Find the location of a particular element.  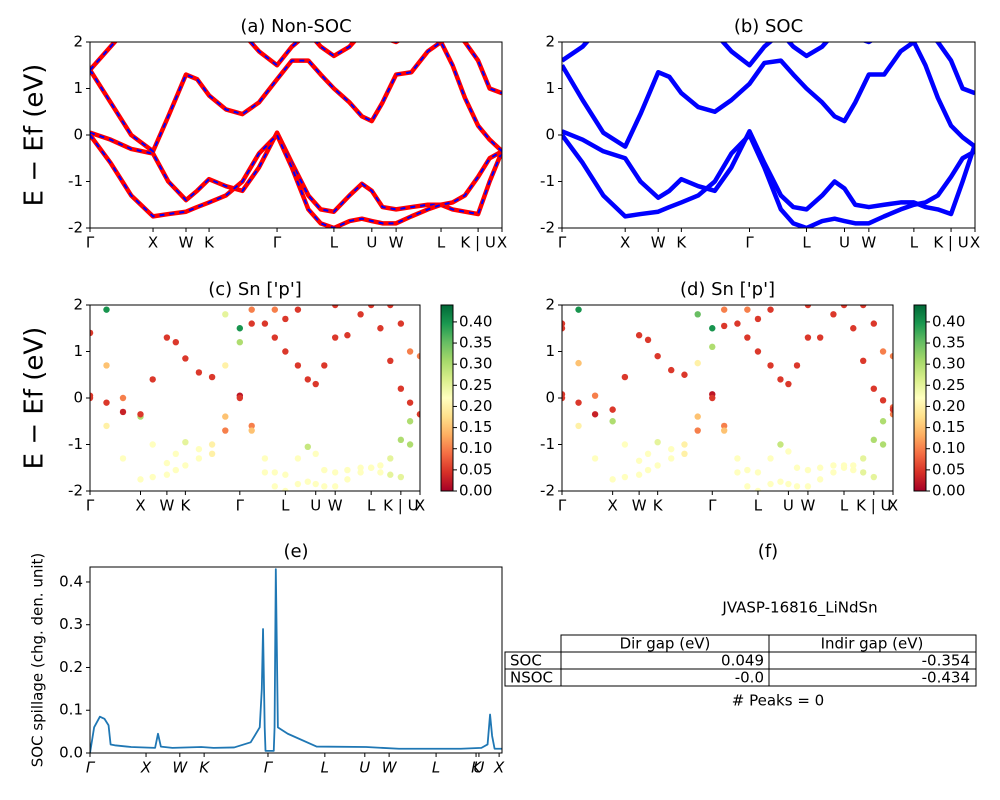

colorbar-tick-label: 0.05 is located at coordinates (948, 469).